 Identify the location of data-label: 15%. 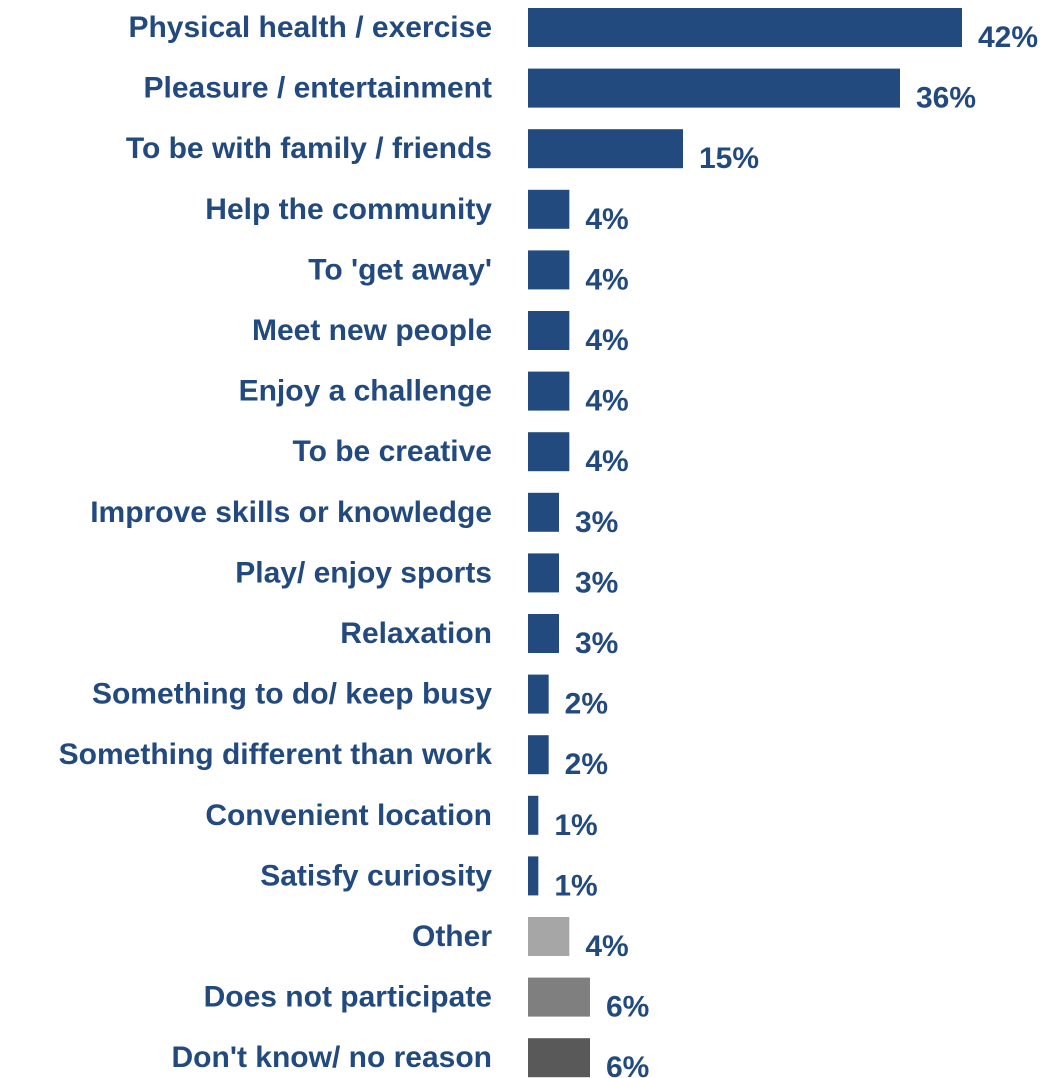
(729, 158).